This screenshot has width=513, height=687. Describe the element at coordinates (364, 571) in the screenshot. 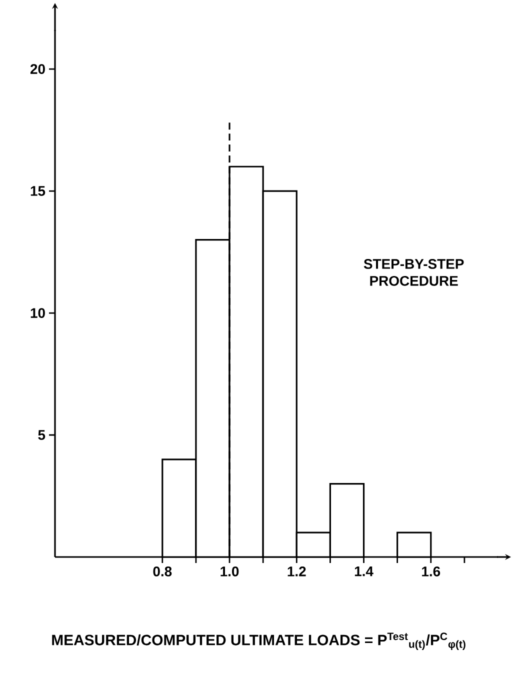

I see `x-tick-label: 1.4` at that location.